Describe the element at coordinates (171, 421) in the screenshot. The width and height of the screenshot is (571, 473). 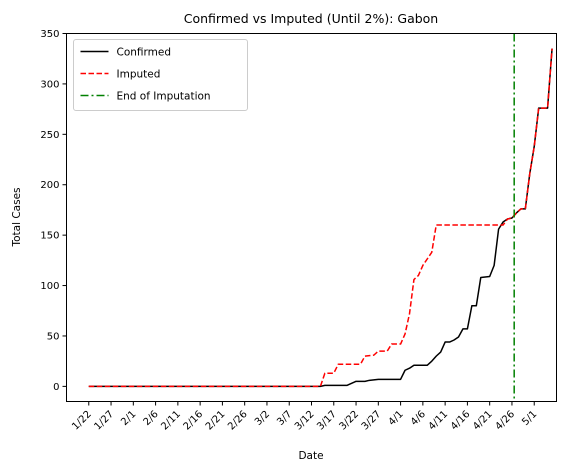
I see `x-tick-label: 2/11` at that location.